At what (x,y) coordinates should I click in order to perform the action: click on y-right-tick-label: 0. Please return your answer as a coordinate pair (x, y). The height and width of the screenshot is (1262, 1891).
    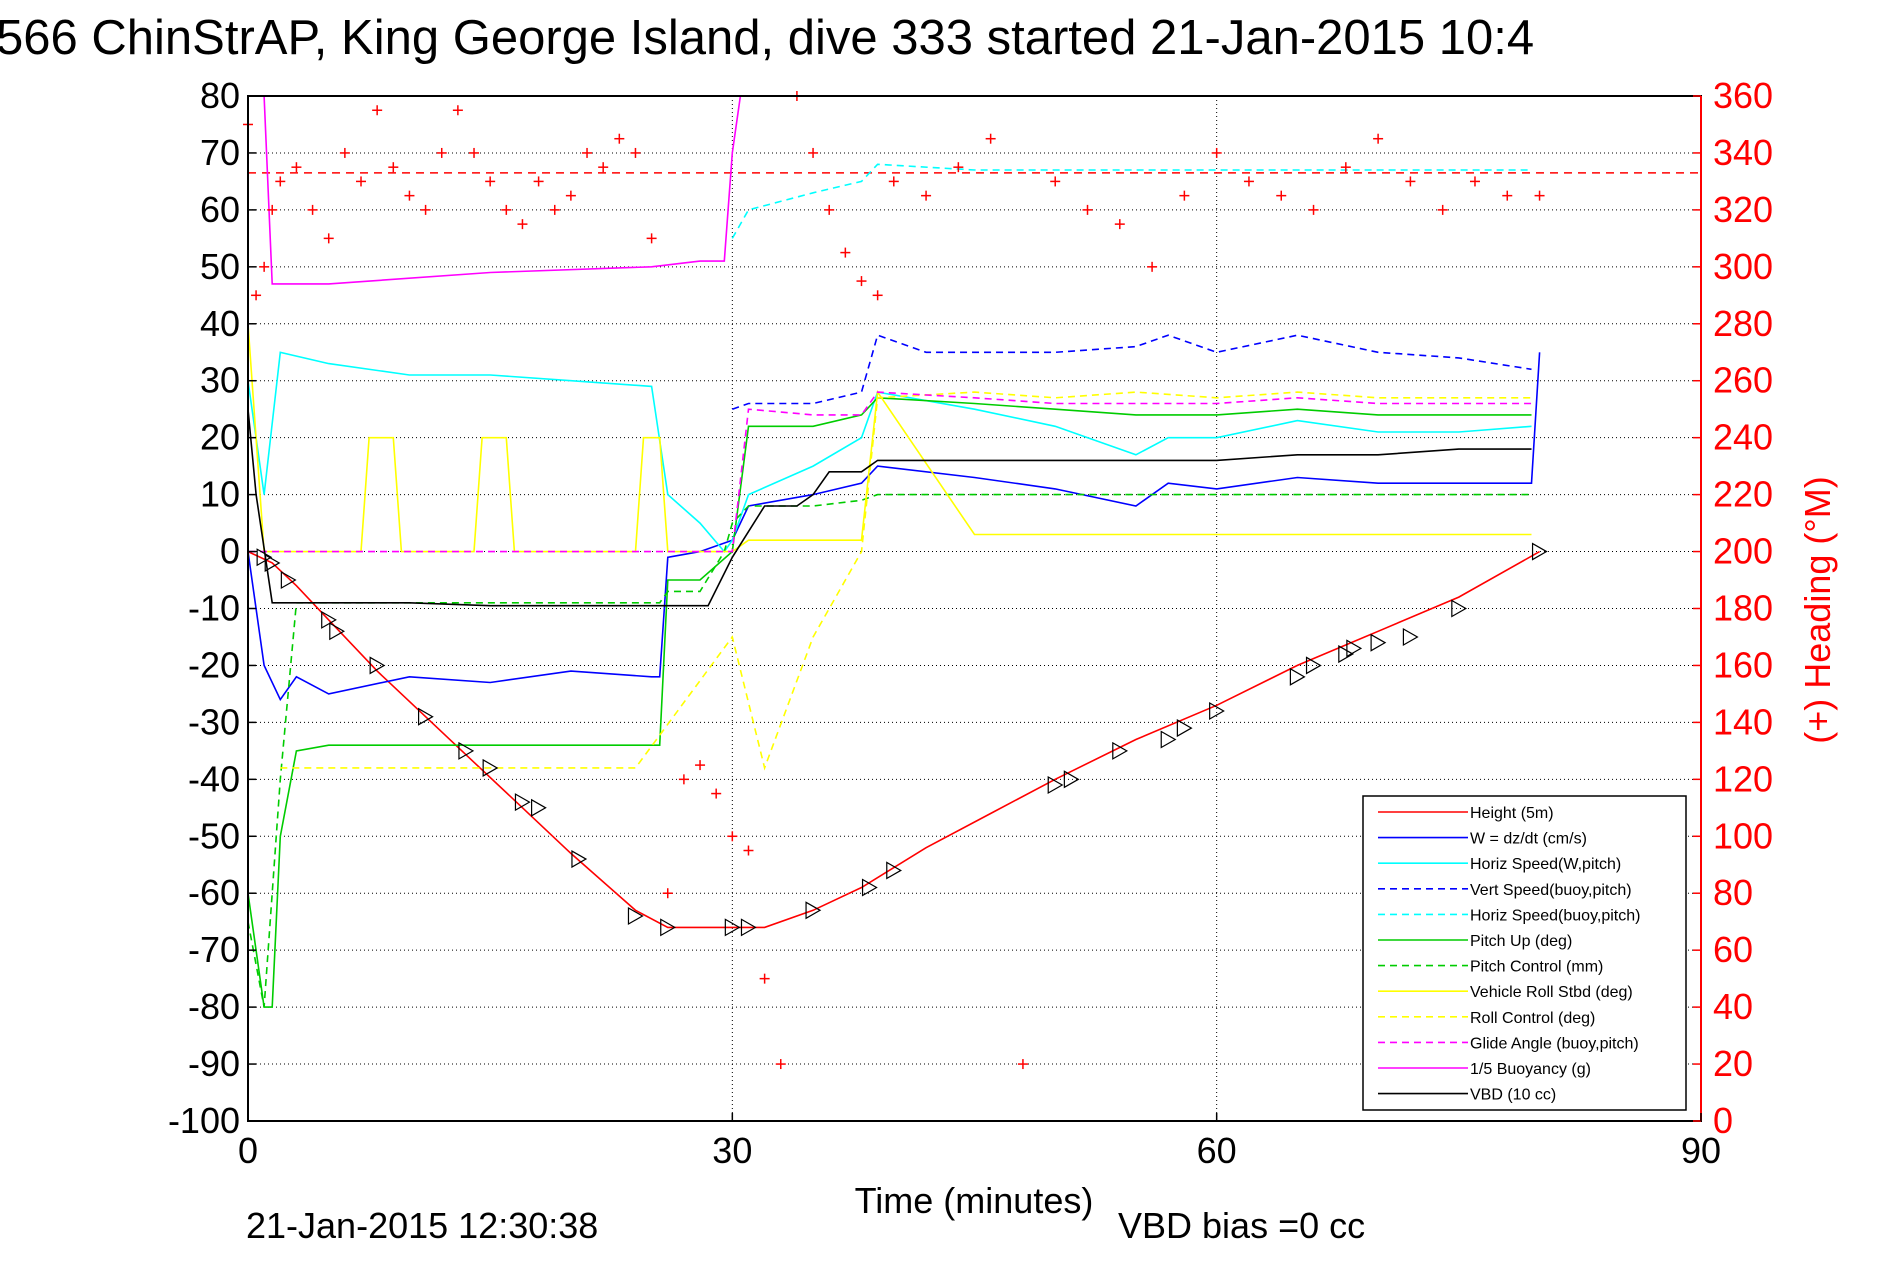
    Looking at the image, I should click on (1723, 1120).